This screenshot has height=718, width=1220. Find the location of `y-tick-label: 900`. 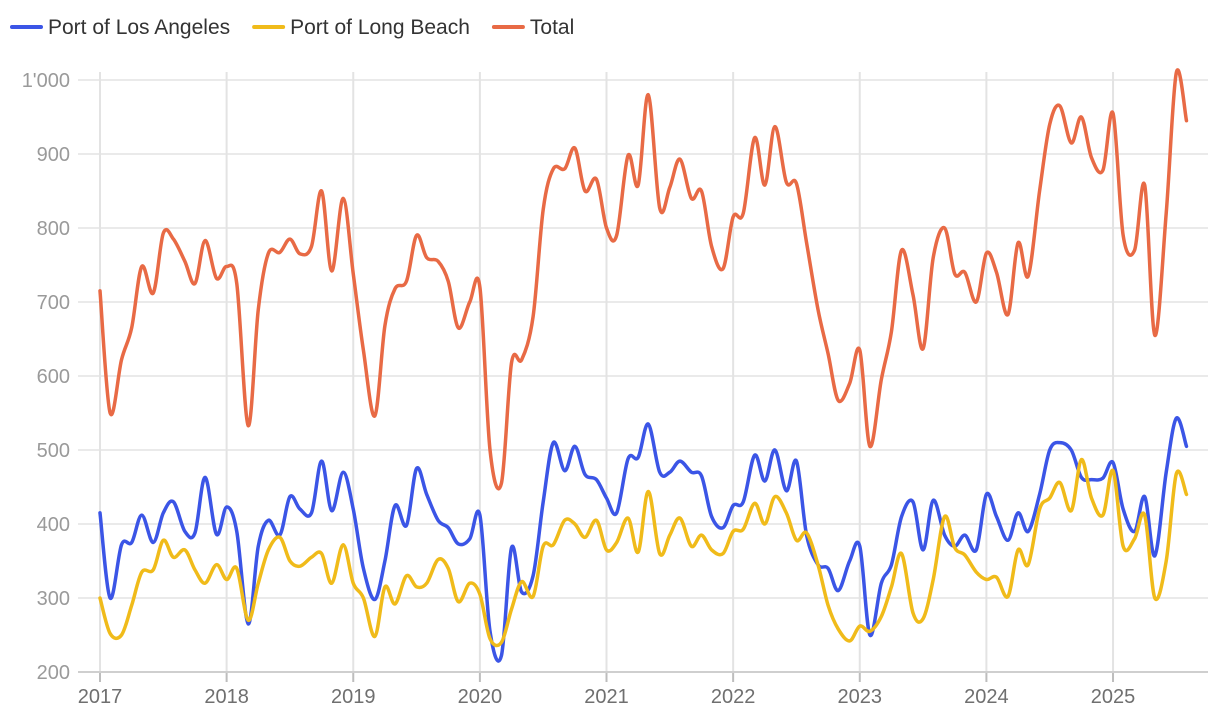

y-tick-label: 900 is located at coordinates (53, 155).